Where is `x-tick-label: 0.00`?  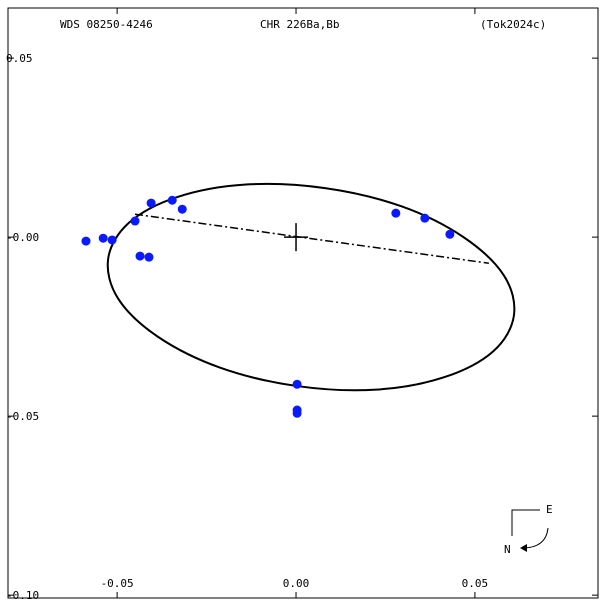
x-tick-label: 0.00 is located at coordinates (296, 583).